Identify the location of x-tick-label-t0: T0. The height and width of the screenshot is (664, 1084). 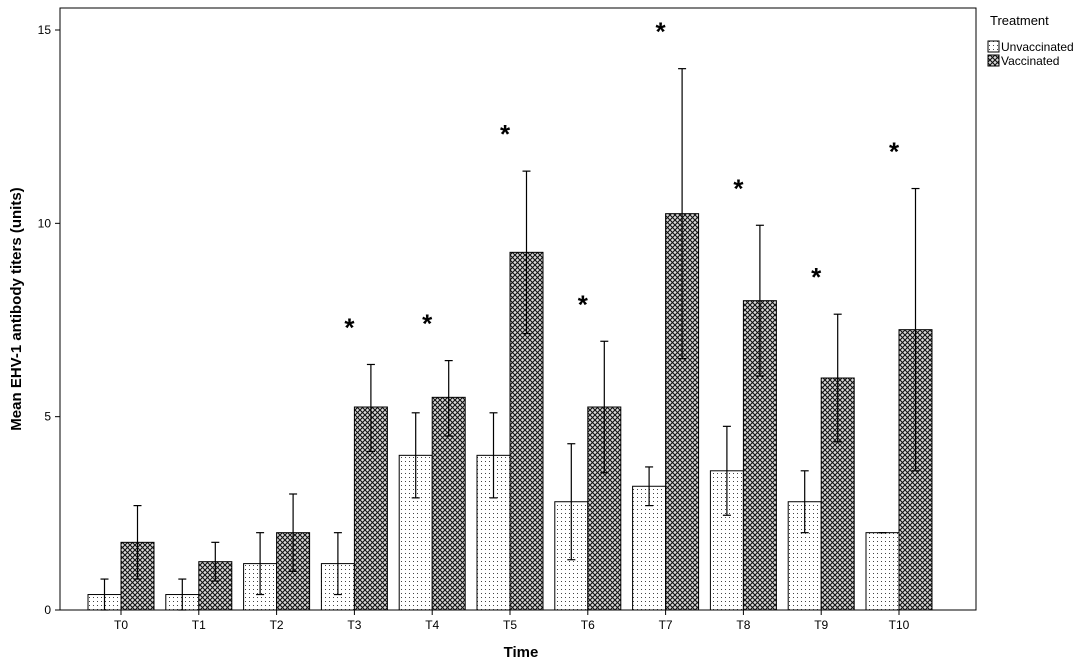
(121, 625).